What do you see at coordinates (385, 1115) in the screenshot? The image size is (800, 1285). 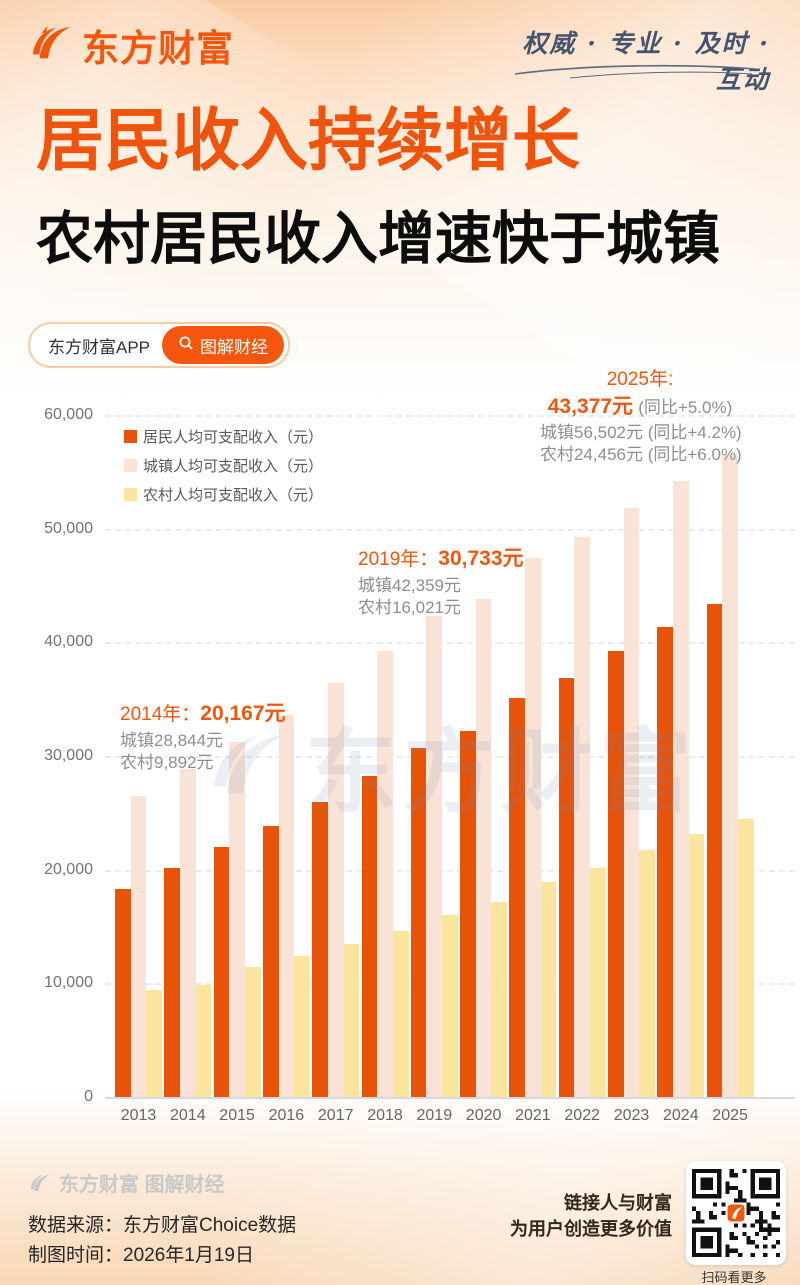 I see `x-tick-label: 2018` at bounding box center [385, 1115].